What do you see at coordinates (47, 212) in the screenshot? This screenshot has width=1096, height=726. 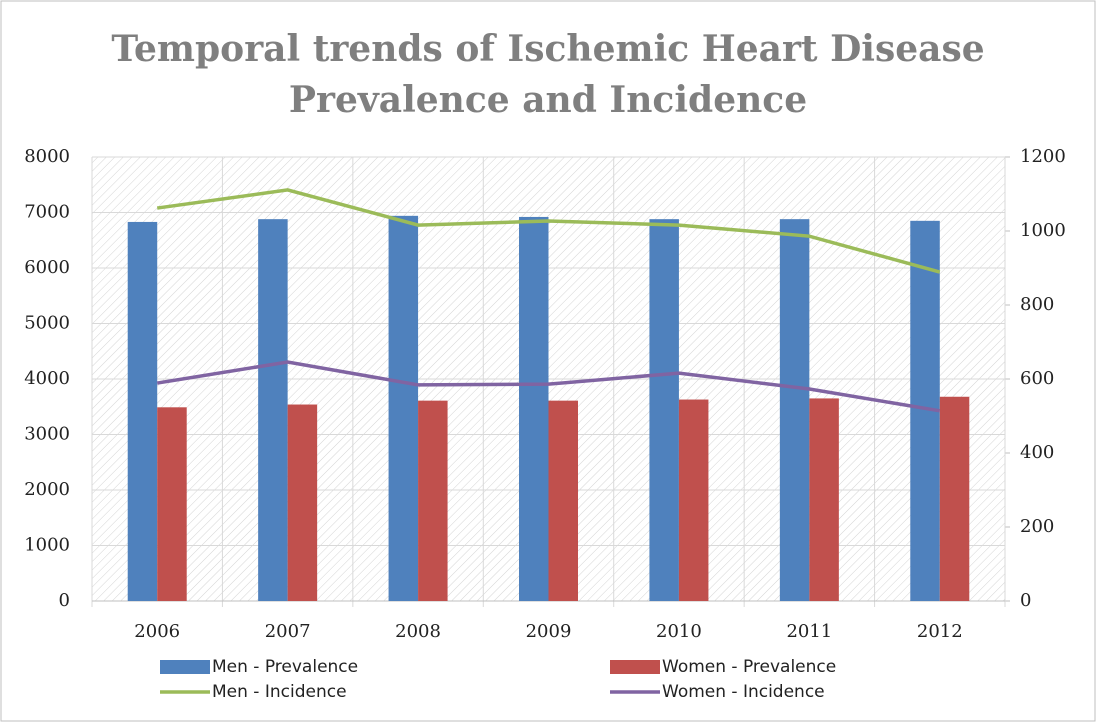 I see `y-tick-label: 7000` at bounding box center [47, 212].